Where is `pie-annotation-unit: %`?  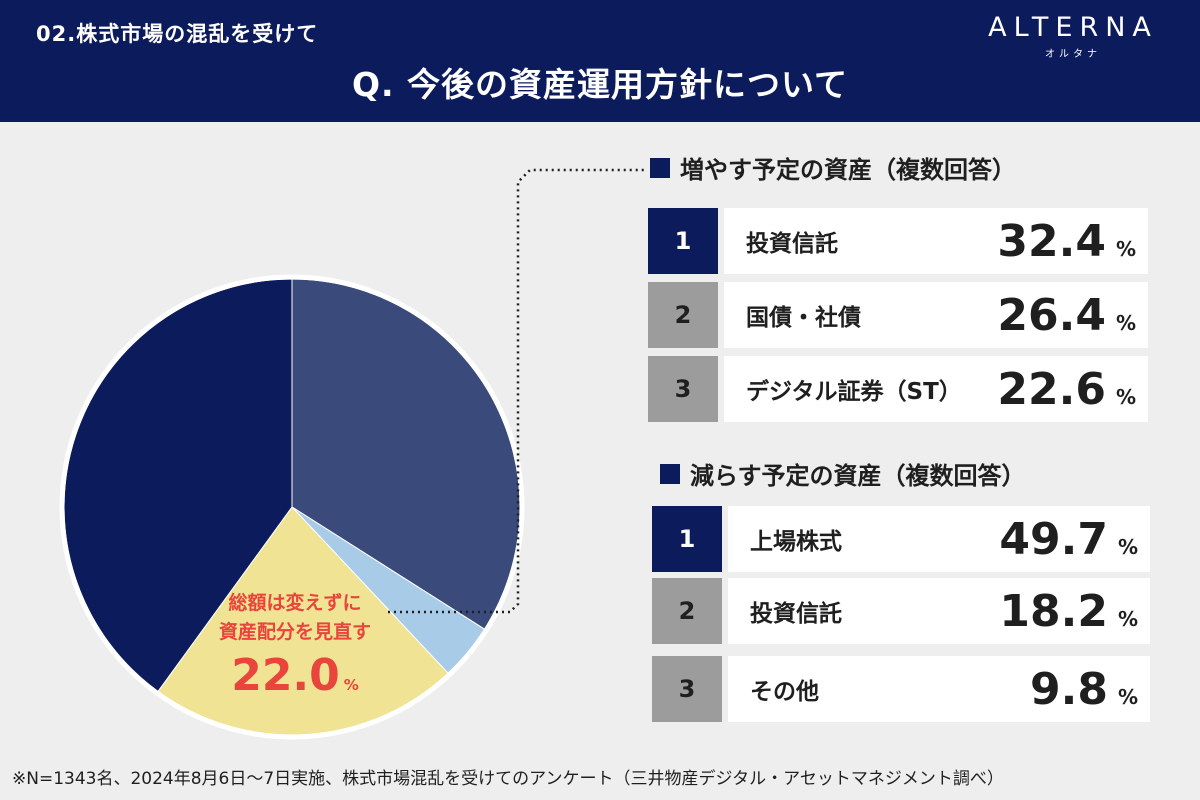 pie-annotation-unit: % is located at coordinates (351, 685).